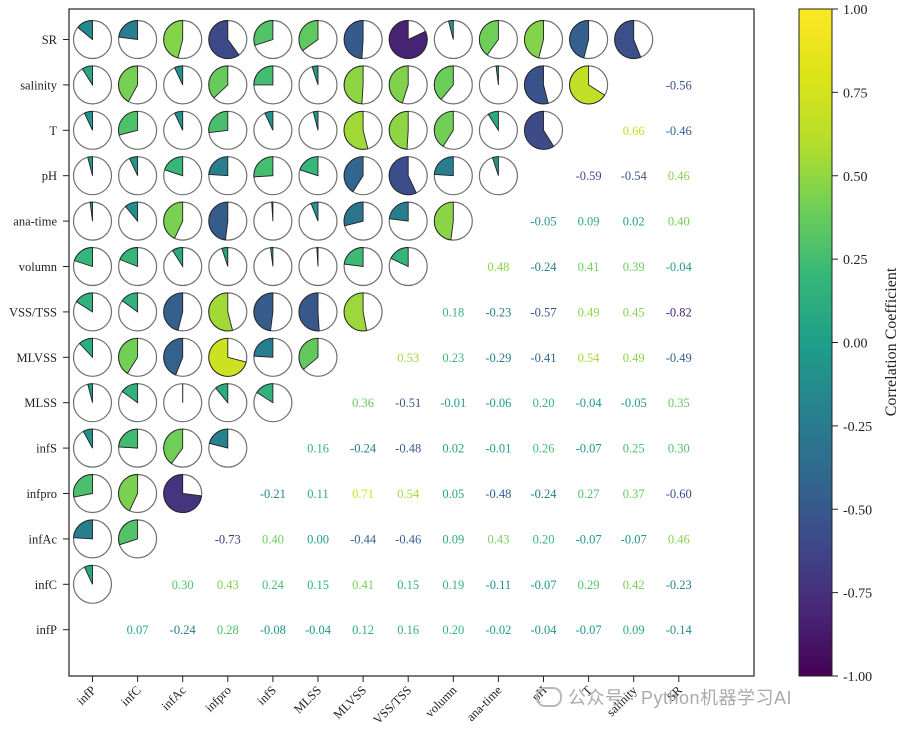 This screenshot has height=734, width=906. Describe the element at coordinates (318, 176) in the screenshot. I see `pie-pH-MLSS` at that location.